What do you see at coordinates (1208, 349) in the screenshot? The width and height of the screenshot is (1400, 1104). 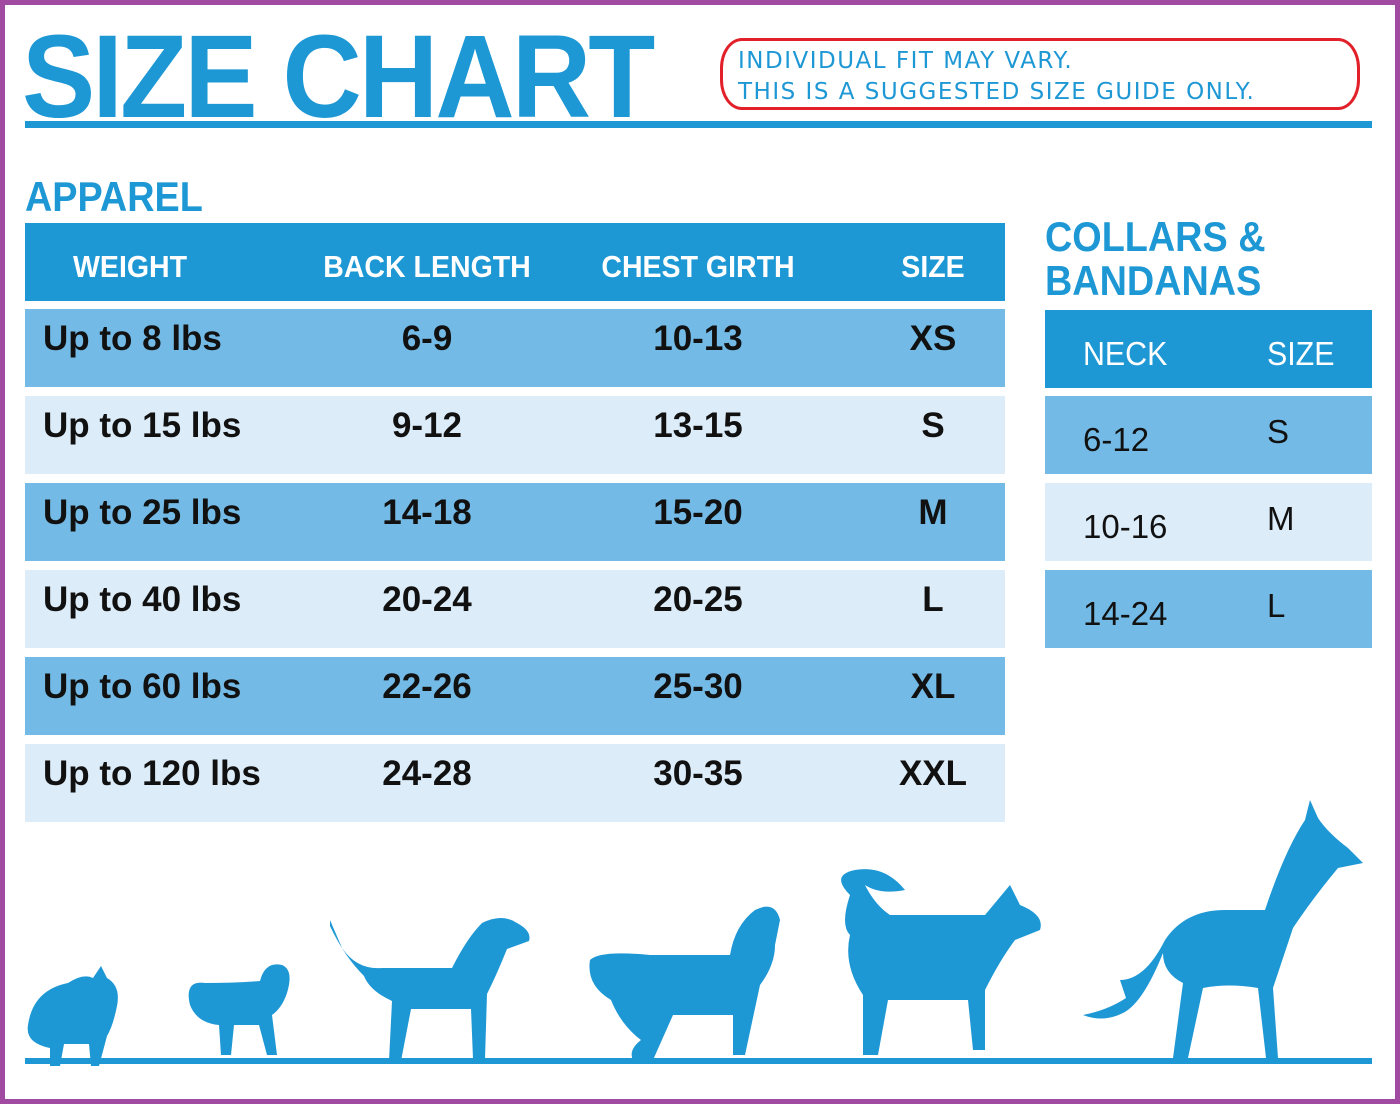 I see `collars-header-row: NECK SIZE` at bounding box center [1208, 349].